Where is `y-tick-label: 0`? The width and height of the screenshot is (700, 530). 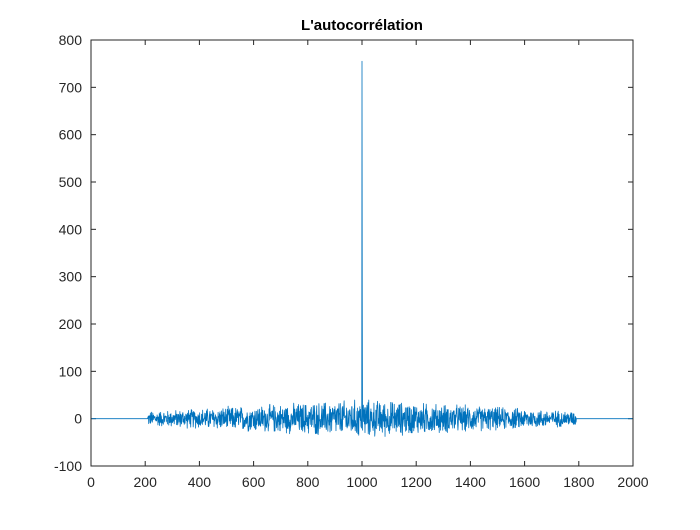 y-tick-label: 0 is located at coordinates (78, 419).